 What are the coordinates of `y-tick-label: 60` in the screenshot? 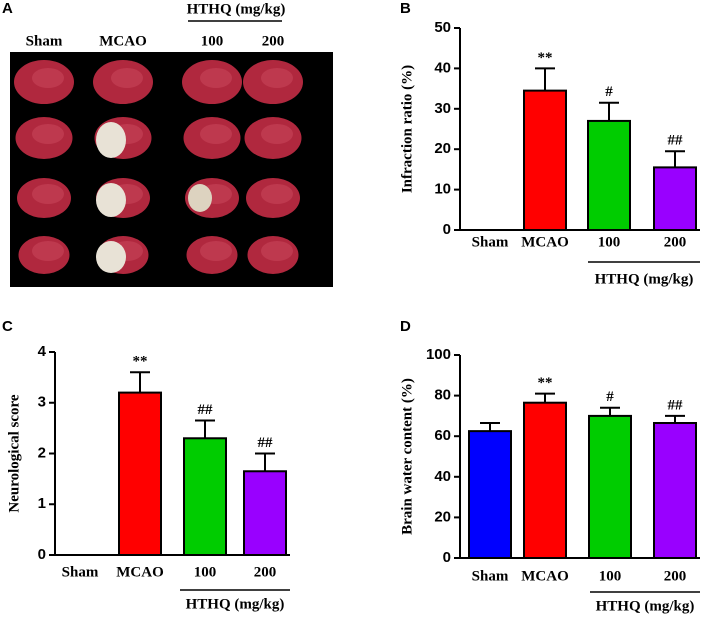 It's located at (442, 435).